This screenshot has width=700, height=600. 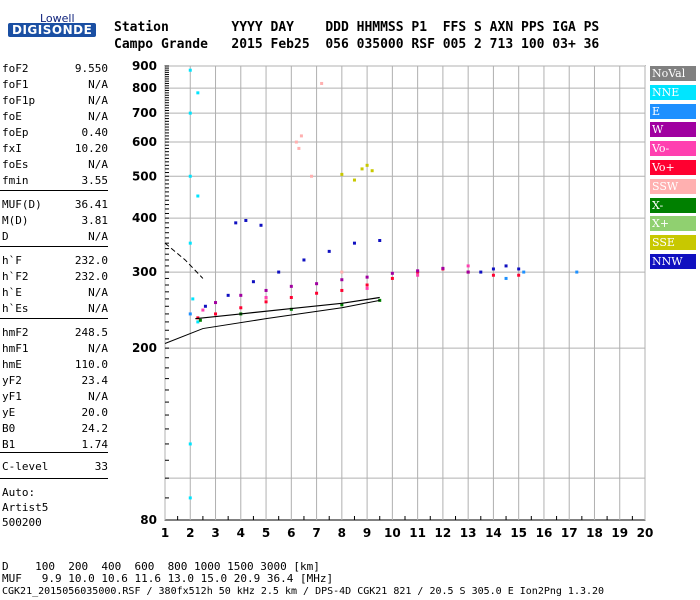 I want to click on x-tick-label: 16, so click(x=544, y=533).